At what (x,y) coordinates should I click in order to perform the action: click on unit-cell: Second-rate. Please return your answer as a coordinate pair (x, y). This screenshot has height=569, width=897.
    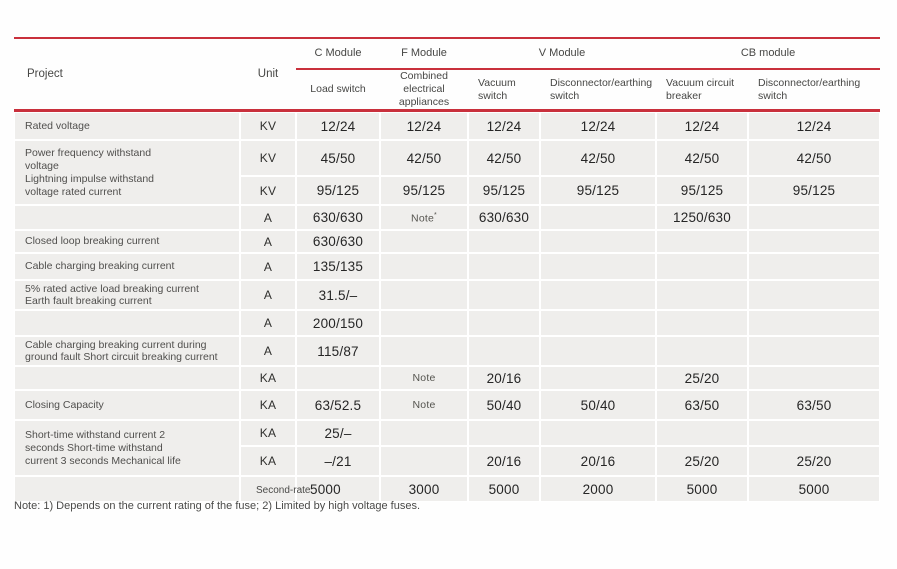
    Looking at the image, I should click on (275, 489).